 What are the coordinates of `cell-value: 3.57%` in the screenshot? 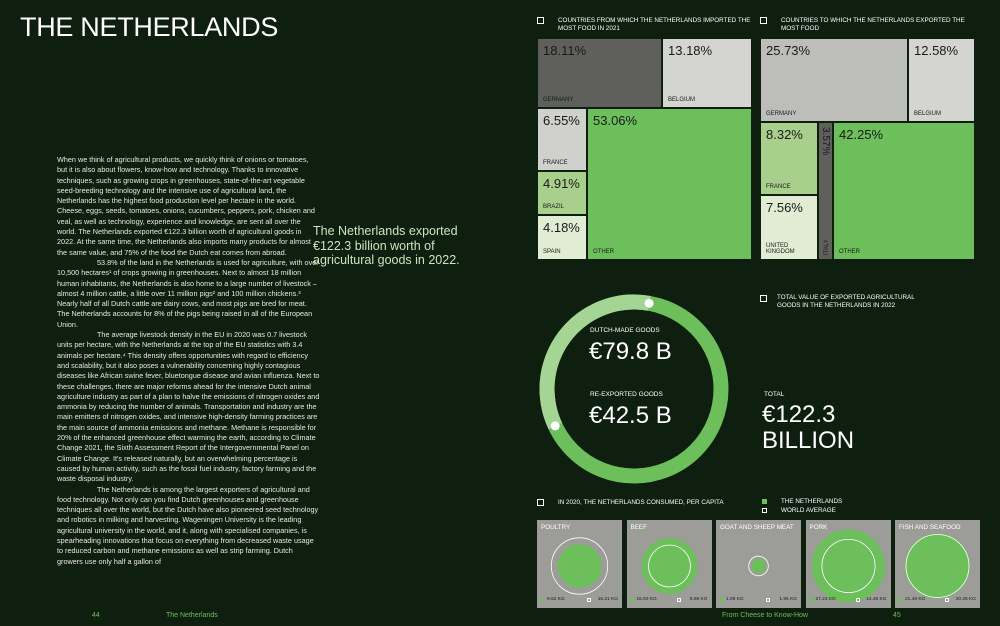 It's located at (825, 141).